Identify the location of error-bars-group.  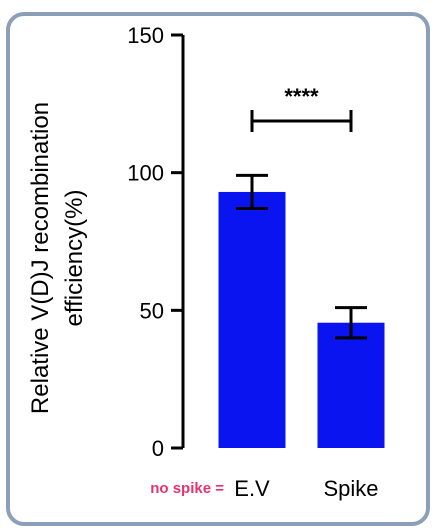
(301, 256).